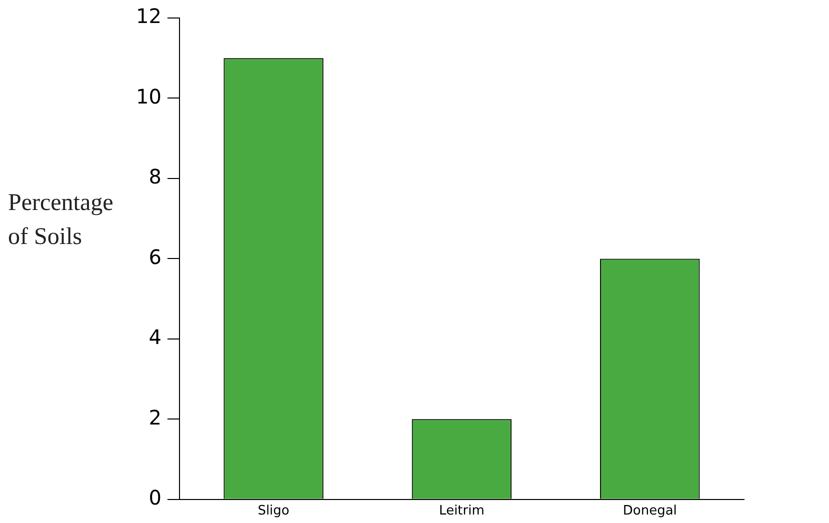 This screenshot has width=829, height=523. What do you see at coordinates (155, 256) in the screenshot?
I see `y-tick-label: 6` at bounding box center [155, 256].